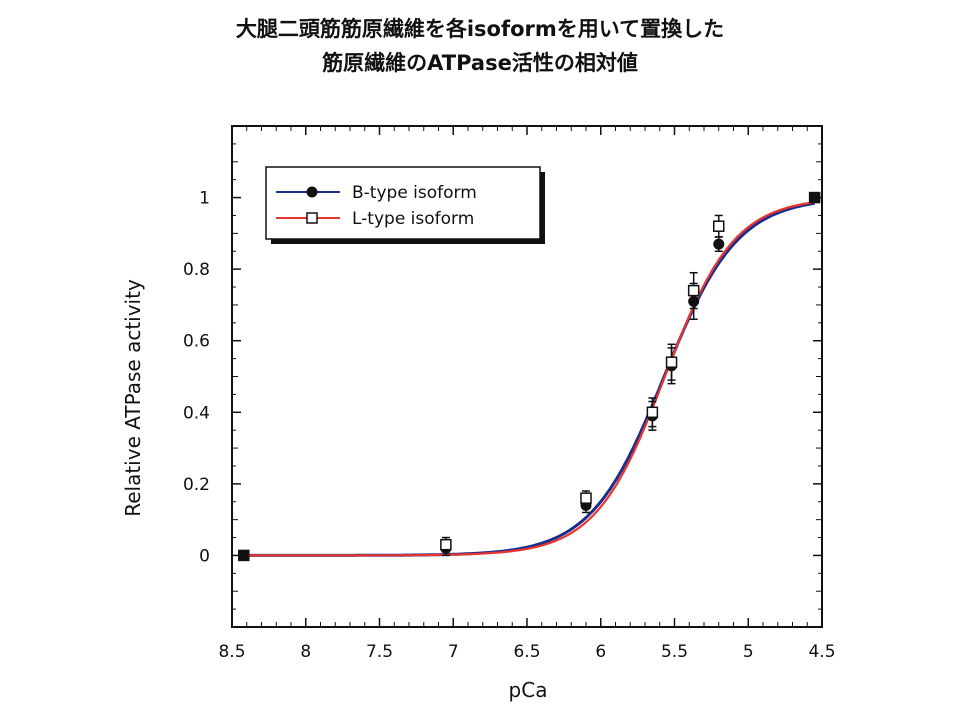 The height and width of the screenshot is (720, 960). Describe the element at coordinates (231, 652) in the screenshot. I see `x-tick-label: 8.5` at that location.